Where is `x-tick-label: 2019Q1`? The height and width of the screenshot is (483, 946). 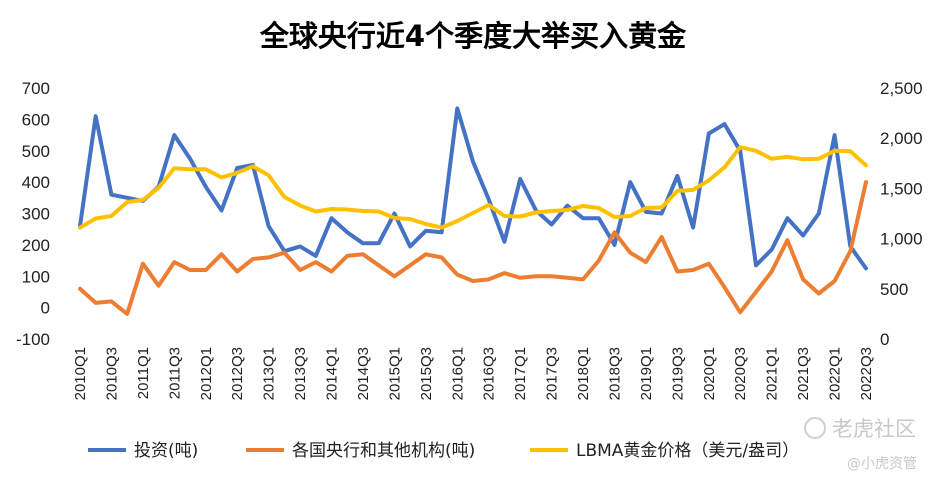
x-tick-label: 2019Q1 is located at coordinates (646, 373).